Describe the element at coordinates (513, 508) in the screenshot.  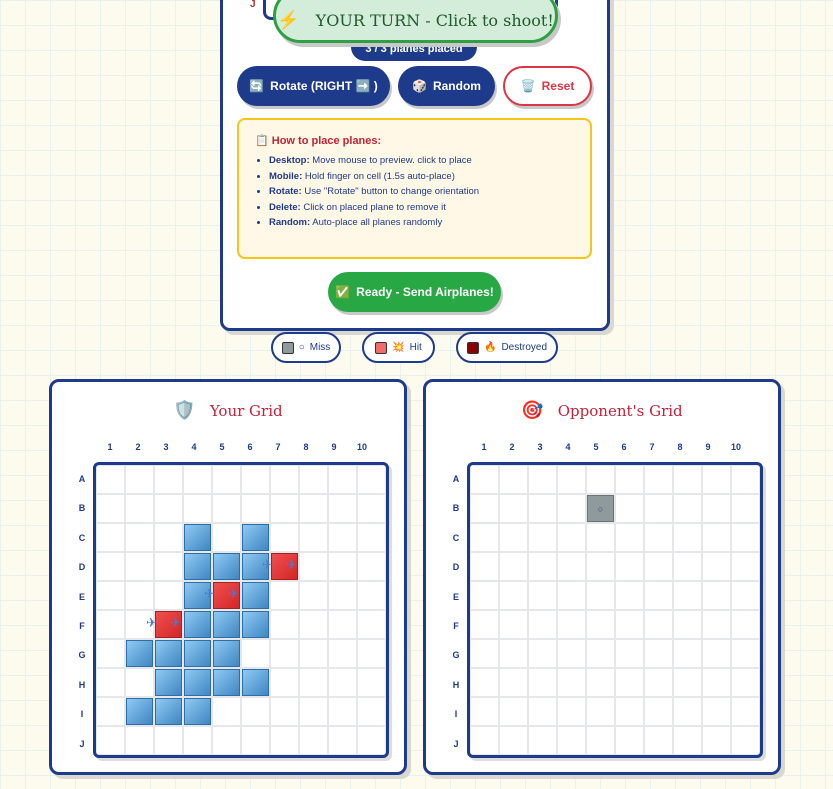
I see `grid-cell-B2` at that location.